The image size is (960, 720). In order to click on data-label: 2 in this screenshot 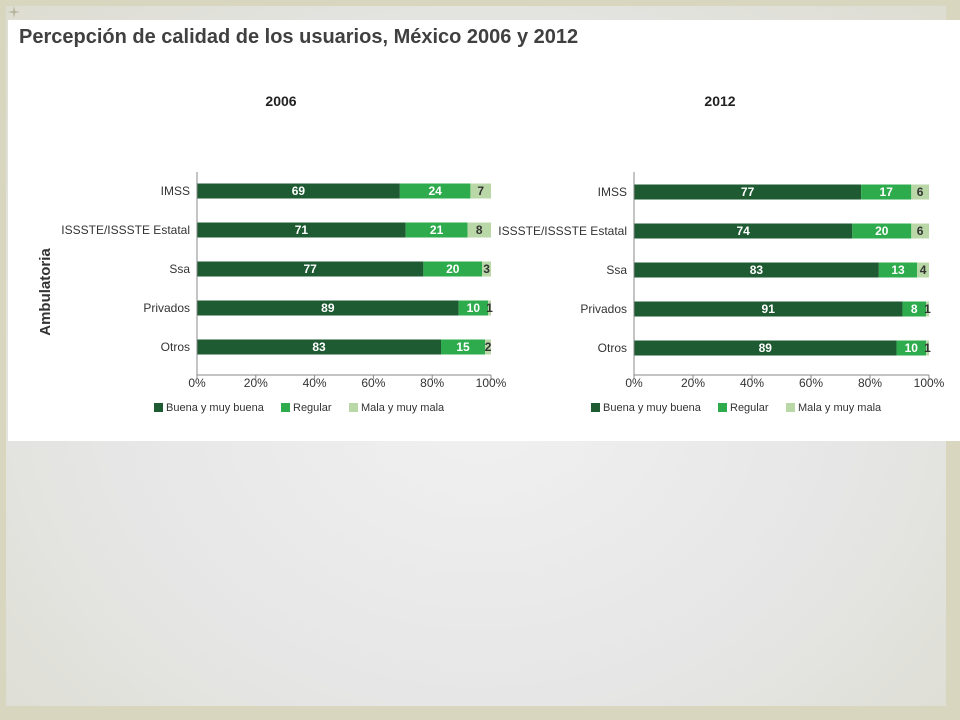, I will do `click(488, 347)`.